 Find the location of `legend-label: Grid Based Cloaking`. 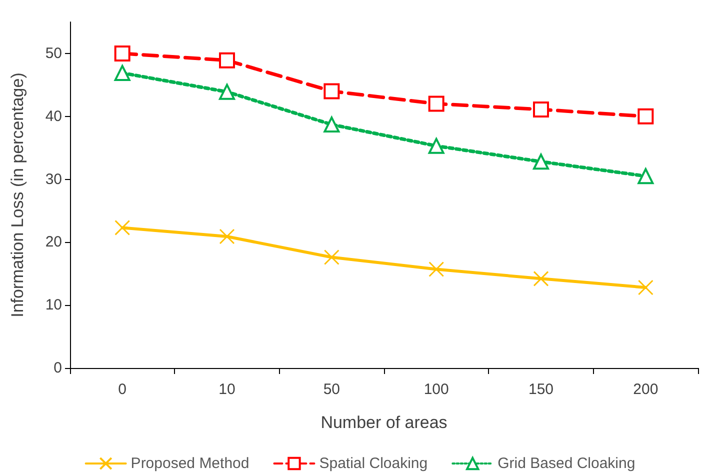

legend-label: Grid Based Cloaking is located at coordinates (567, 463).